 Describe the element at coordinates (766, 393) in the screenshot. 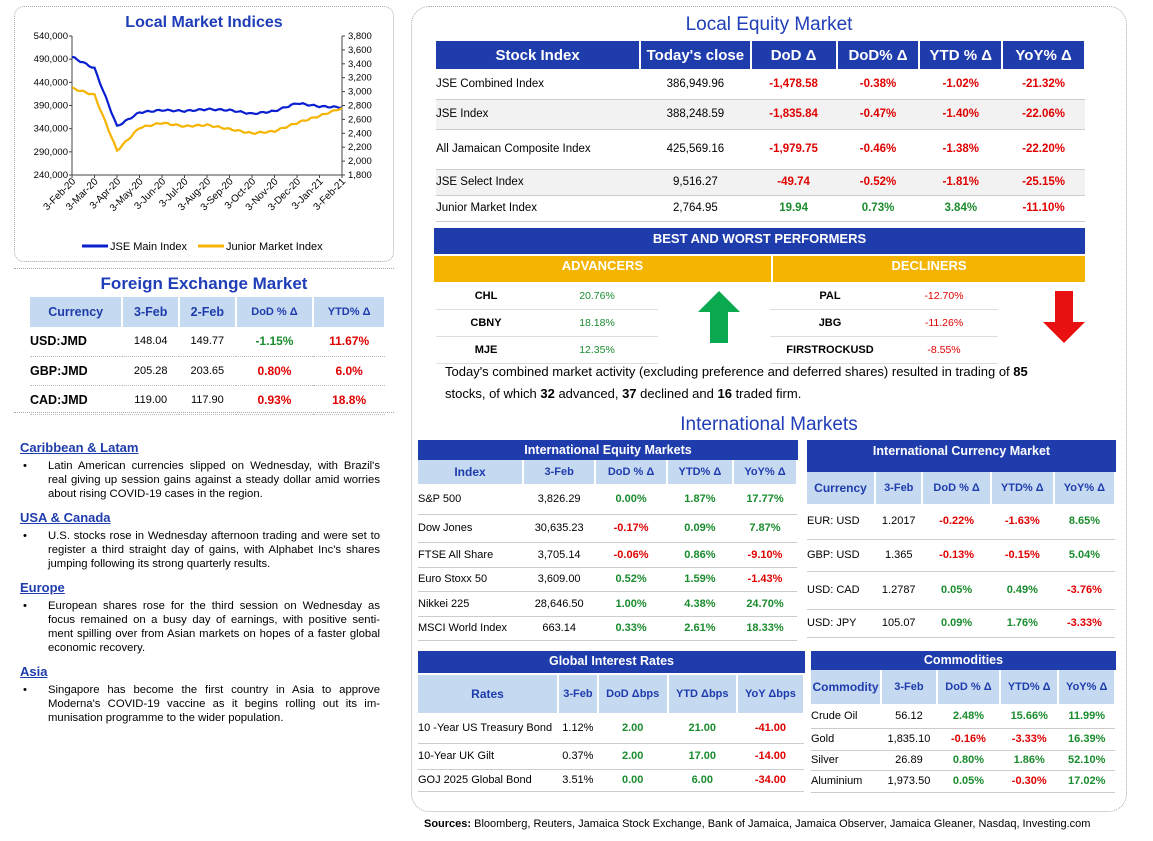

I see `summary-text: traded firm.` at that location.